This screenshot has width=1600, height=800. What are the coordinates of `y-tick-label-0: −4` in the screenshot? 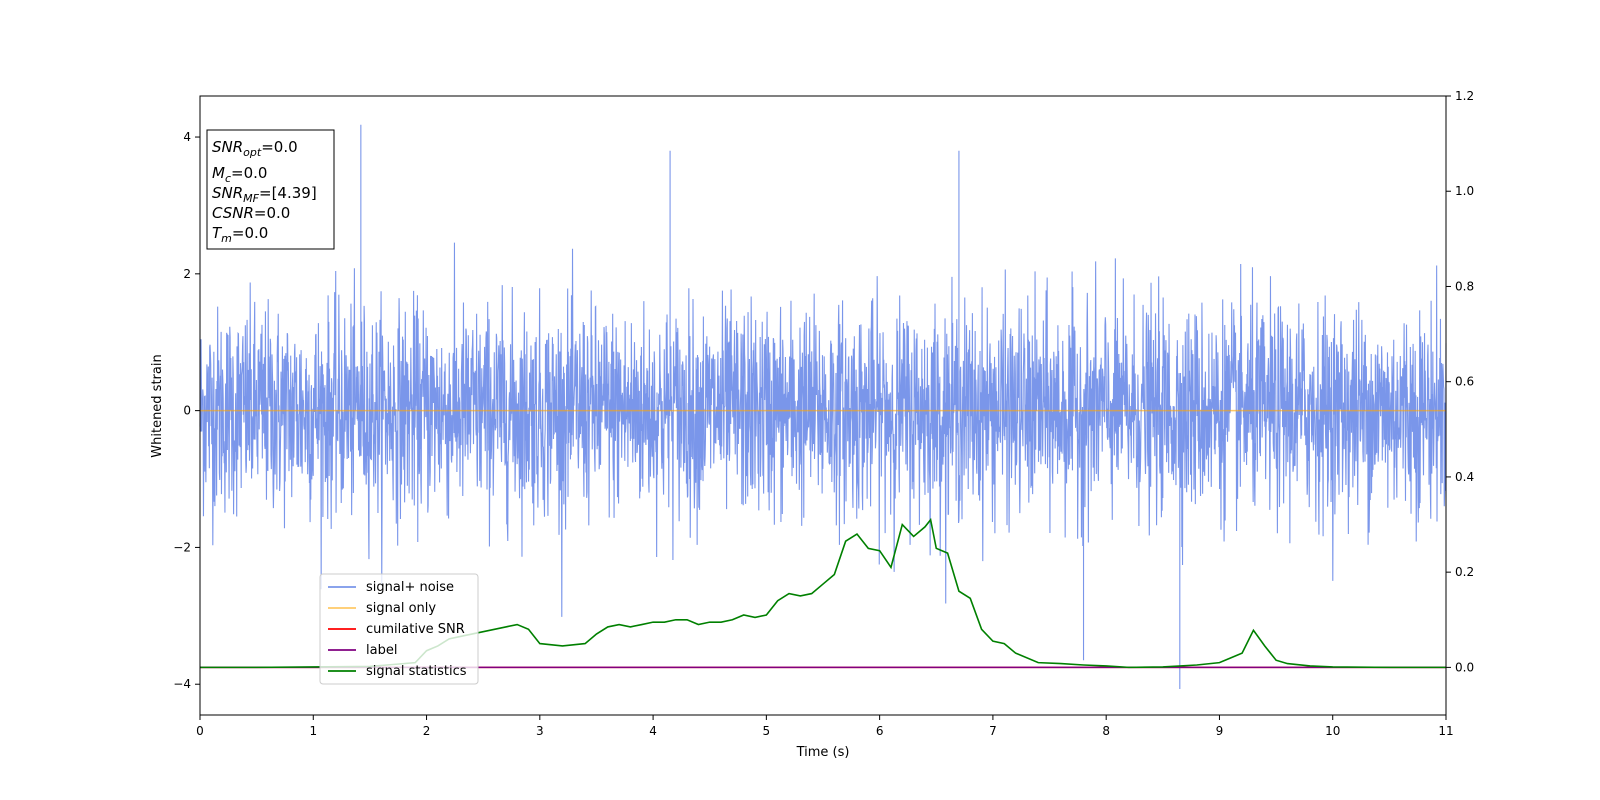 It's located at (182, 684).